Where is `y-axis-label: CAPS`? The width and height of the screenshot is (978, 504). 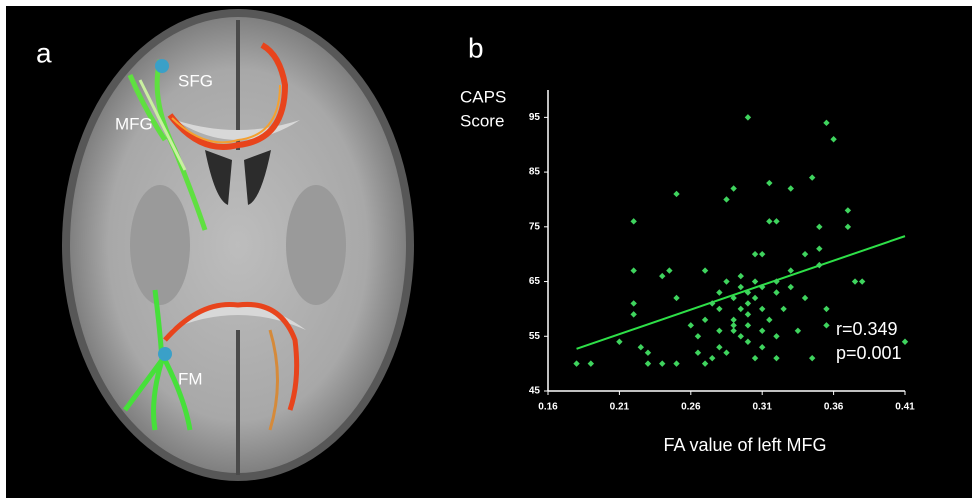
y-axis-label: CAPS is located at coordinates (483, 96).